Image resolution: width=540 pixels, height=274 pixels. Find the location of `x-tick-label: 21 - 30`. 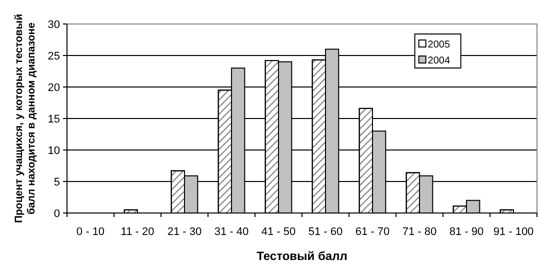

x-tick-label: 21 - 30 is located at coordinates (184, 232).